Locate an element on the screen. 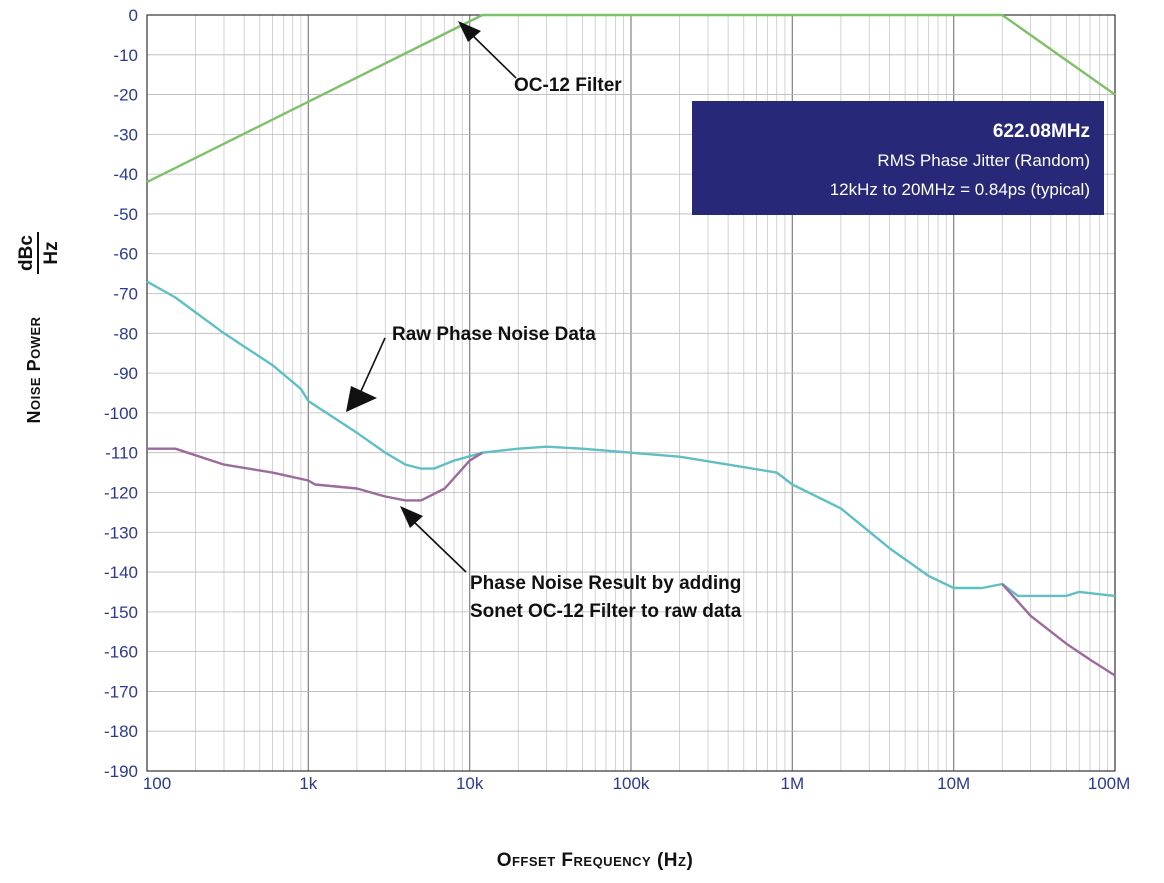 The image size is (1164, 883). x-tick-label: 100 is located at coordinates (157, 783).